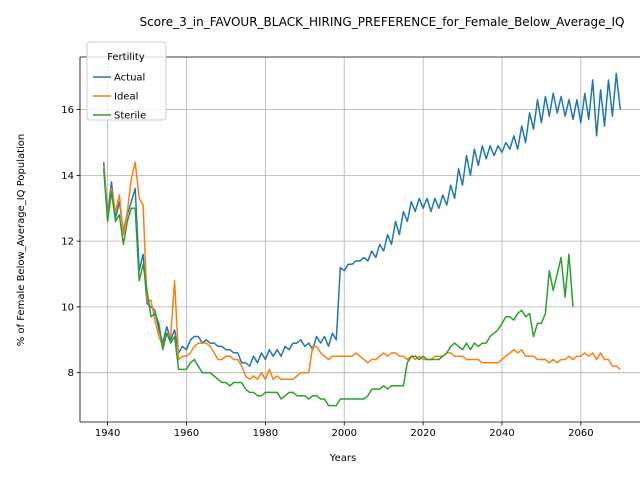  Describe the element at coordinates (342, 458) in the screenshot. I see `x-axis-label: Years` at that location.